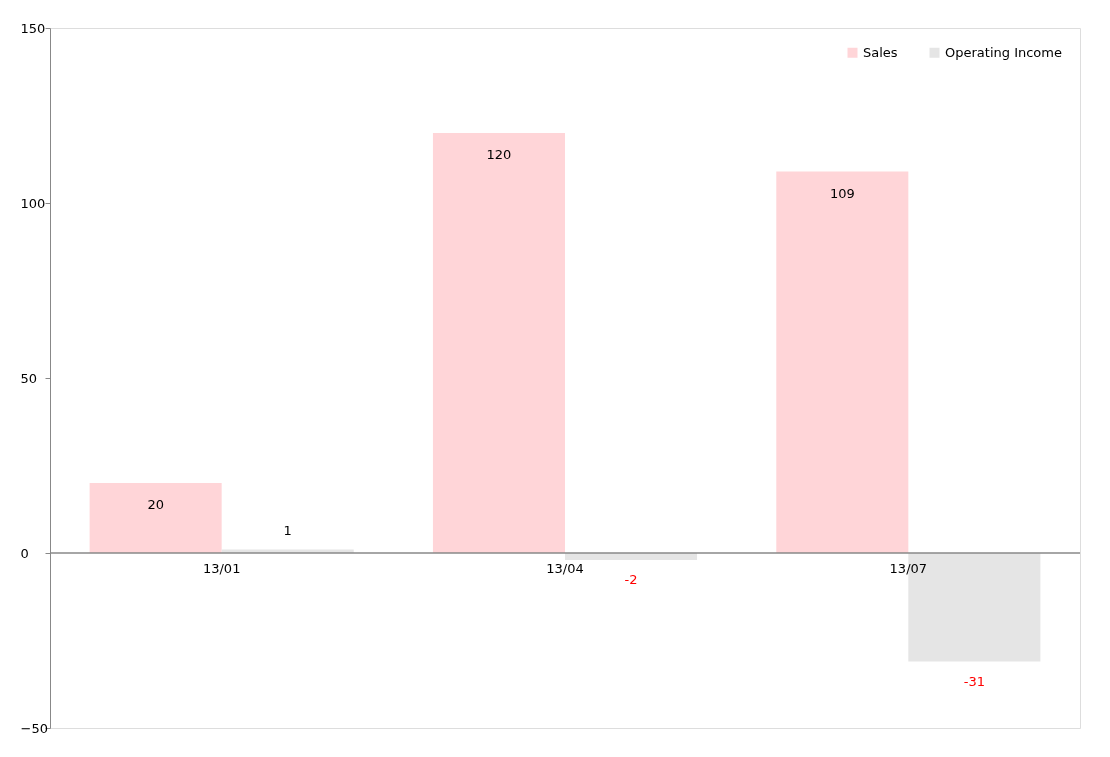 The height and width of the screenshot is (757, 1110). I want to click on data-label: 120, so click(499, 154).